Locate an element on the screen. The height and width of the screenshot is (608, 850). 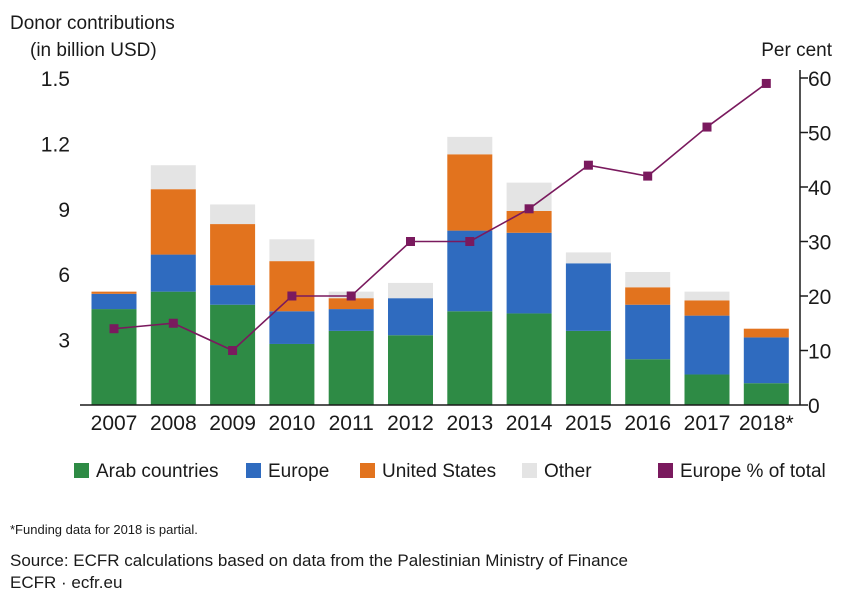
x-category-label: 2011 is located at coordinates (351, 423).